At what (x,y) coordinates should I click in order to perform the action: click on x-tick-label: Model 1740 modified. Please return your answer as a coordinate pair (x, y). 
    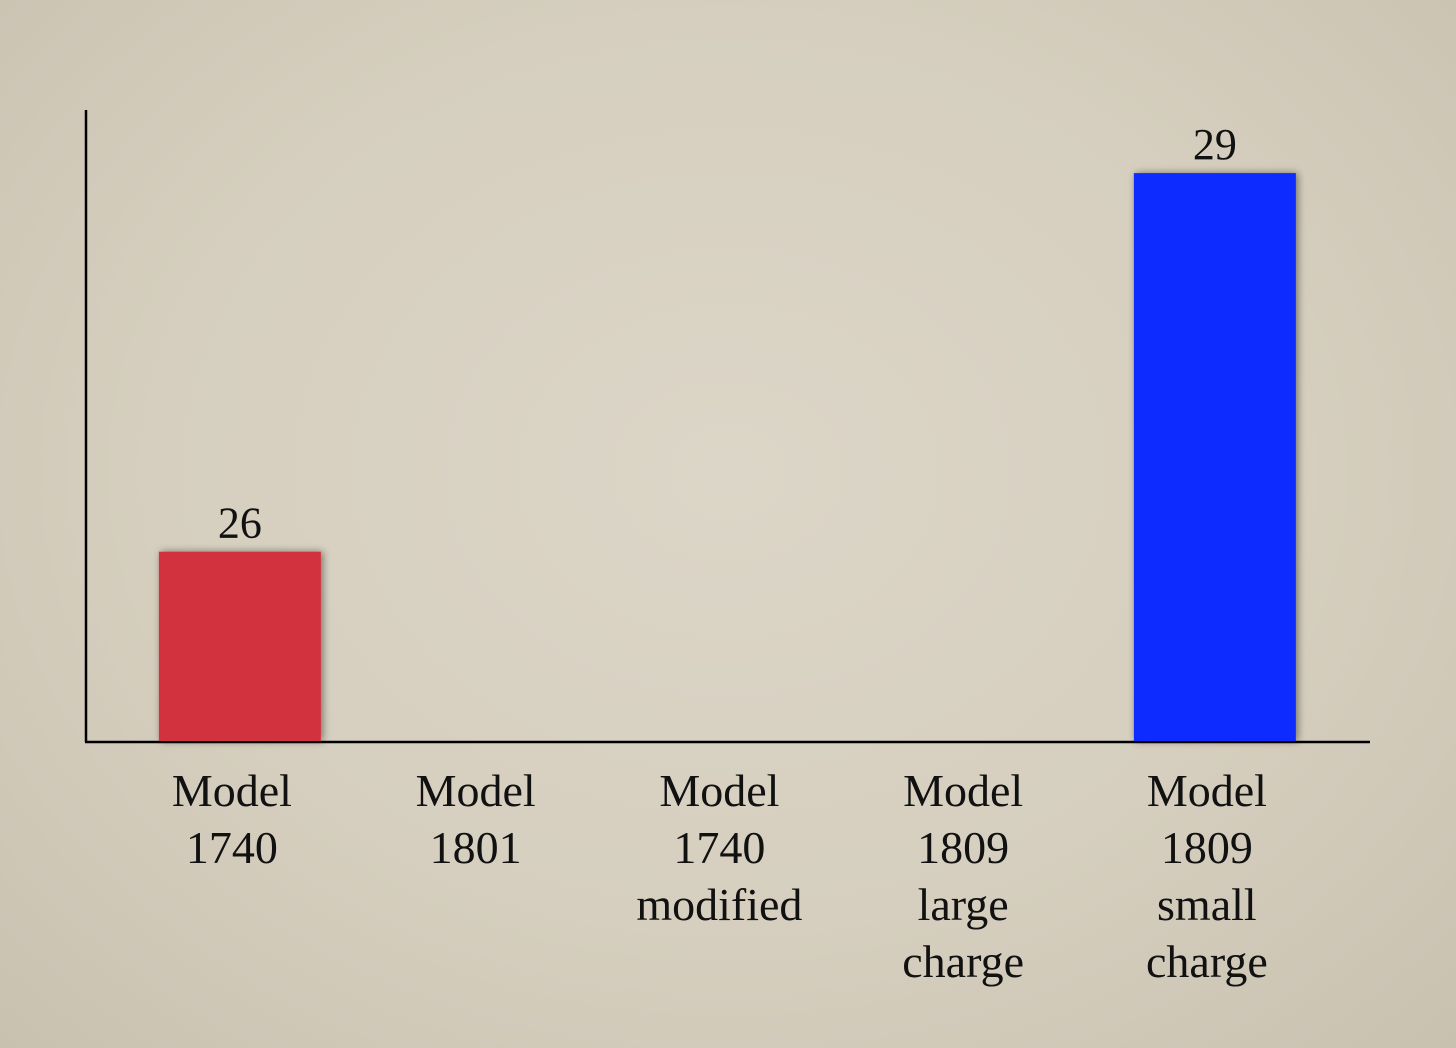
    Looking at the image, I should click on (719, 847).